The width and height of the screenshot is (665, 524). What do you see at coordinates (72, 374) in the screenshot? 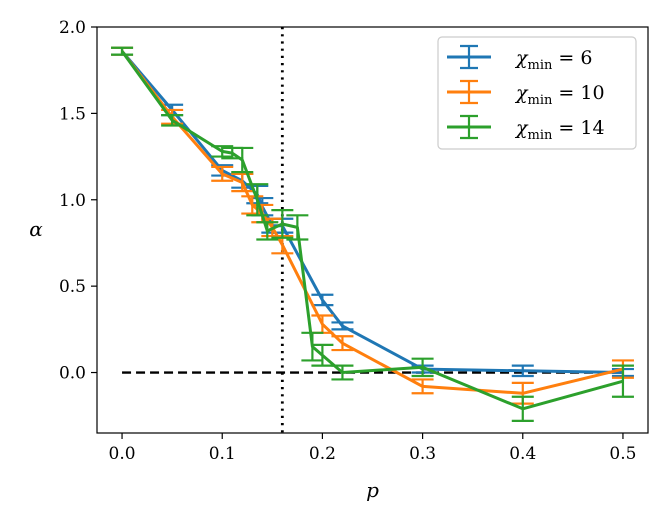
I see `y-tick-label: 0.0` at bounding box center [72, 374].